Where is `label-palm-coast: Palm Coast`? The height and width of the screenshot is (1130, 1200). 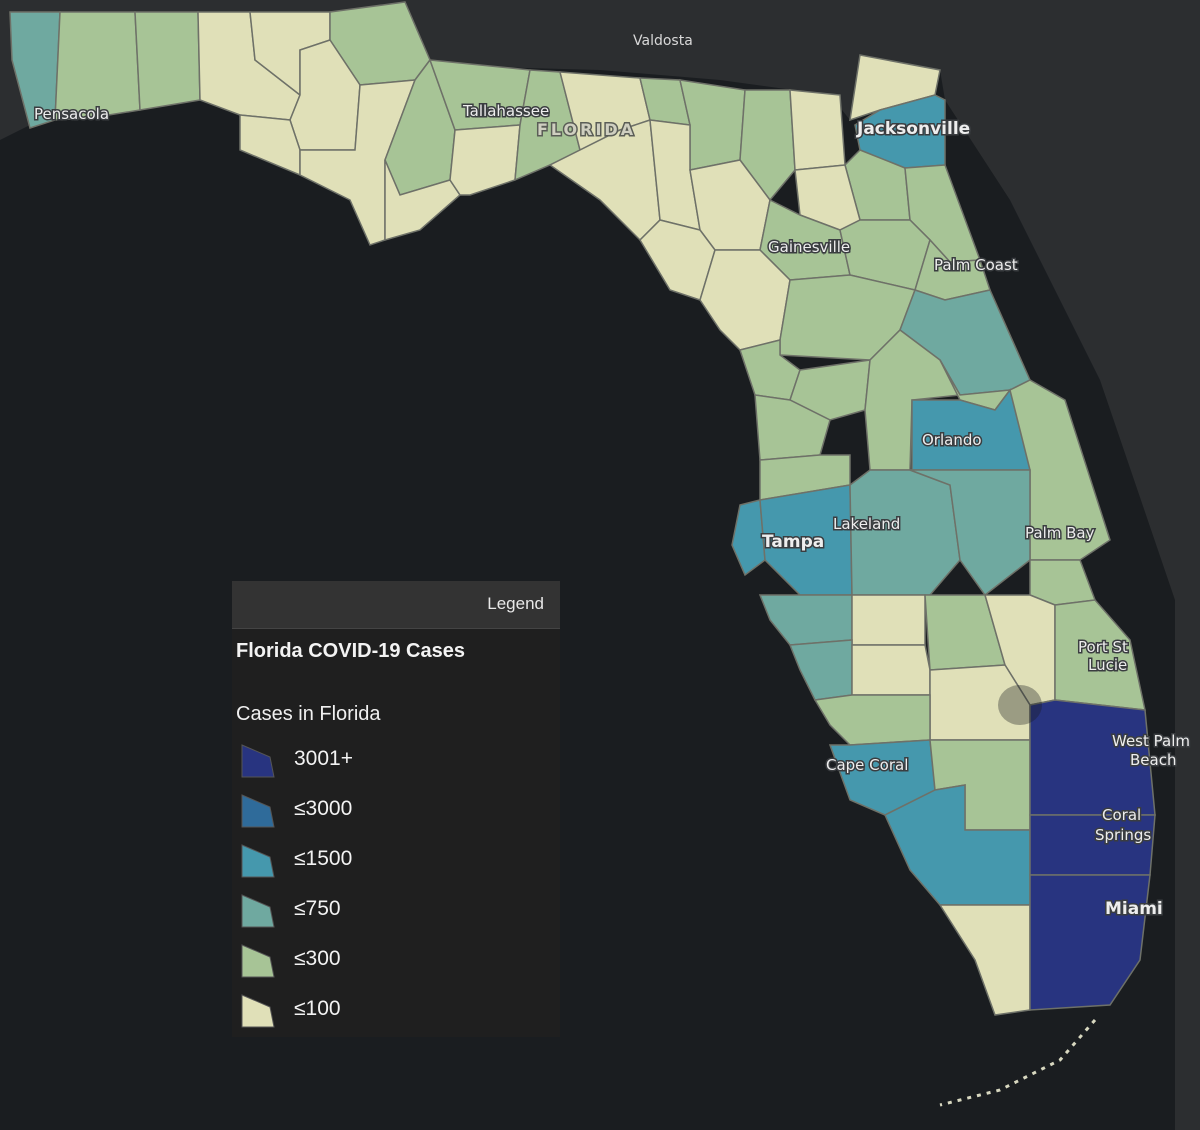 label-palm-coast: Palm Coast is located at coordinates (976, 265).